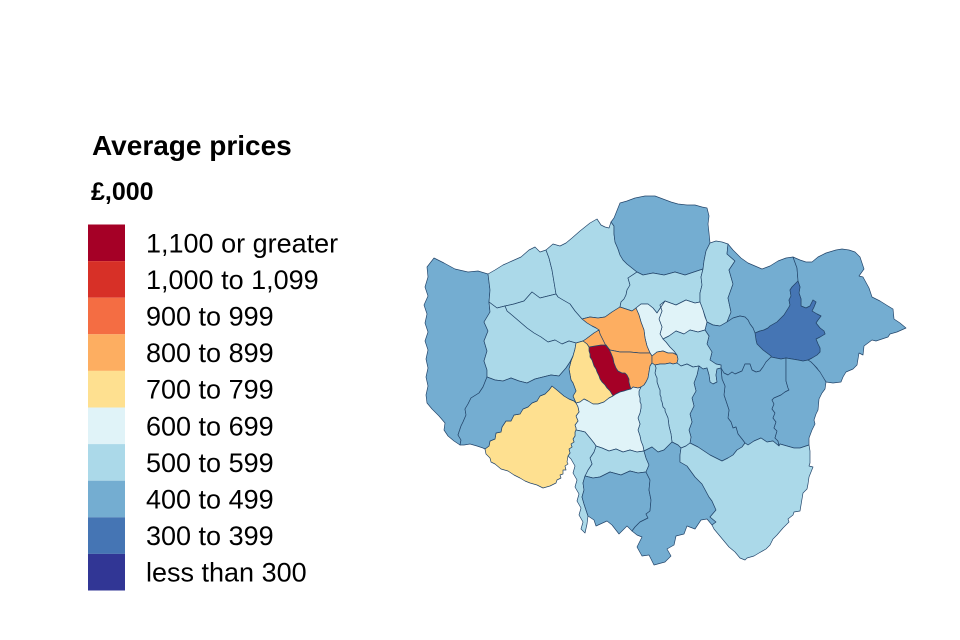  Describe the element at coordinates (226, 573) in the screenshot. I see `svg-text: less than 300` at that location.